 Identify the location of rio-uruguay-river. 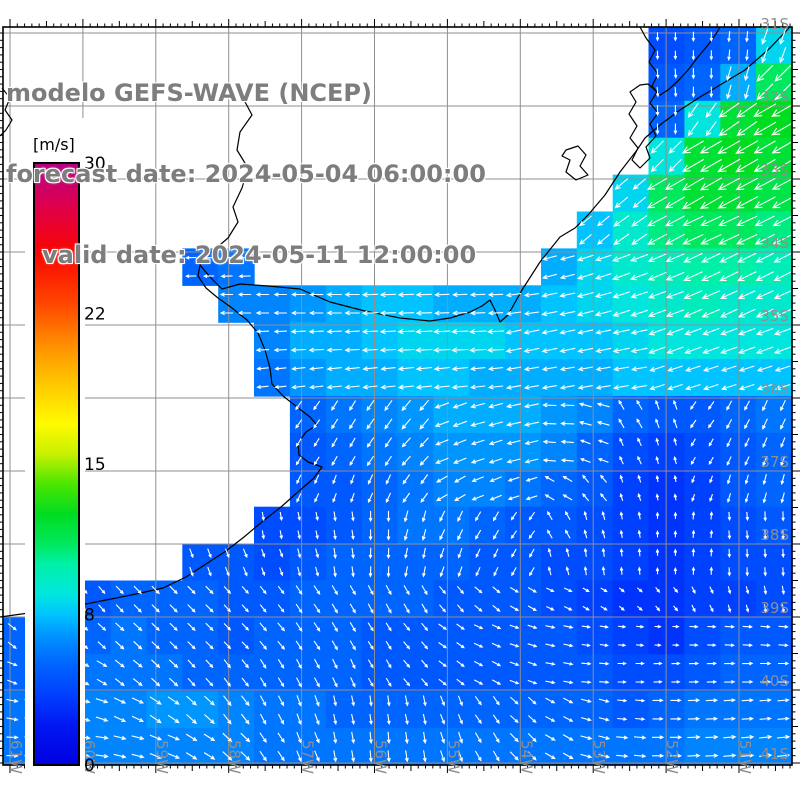
(226, 182).